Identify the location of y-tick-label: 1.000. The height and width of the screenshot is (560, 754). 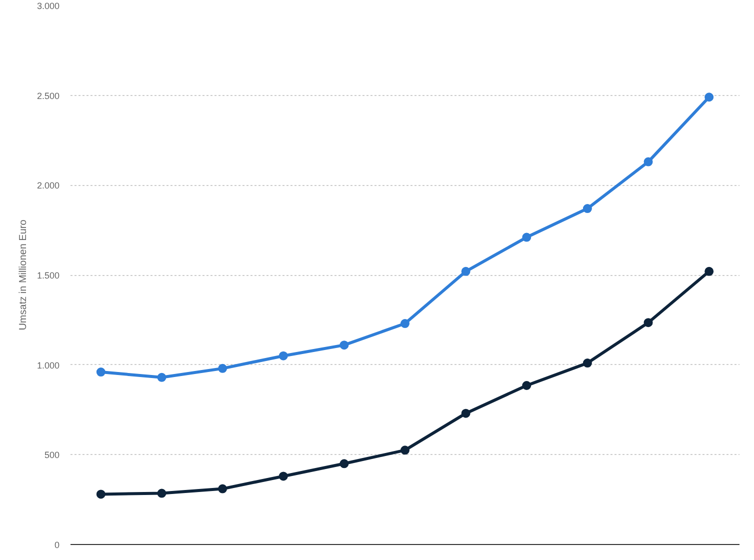
(48, 365).